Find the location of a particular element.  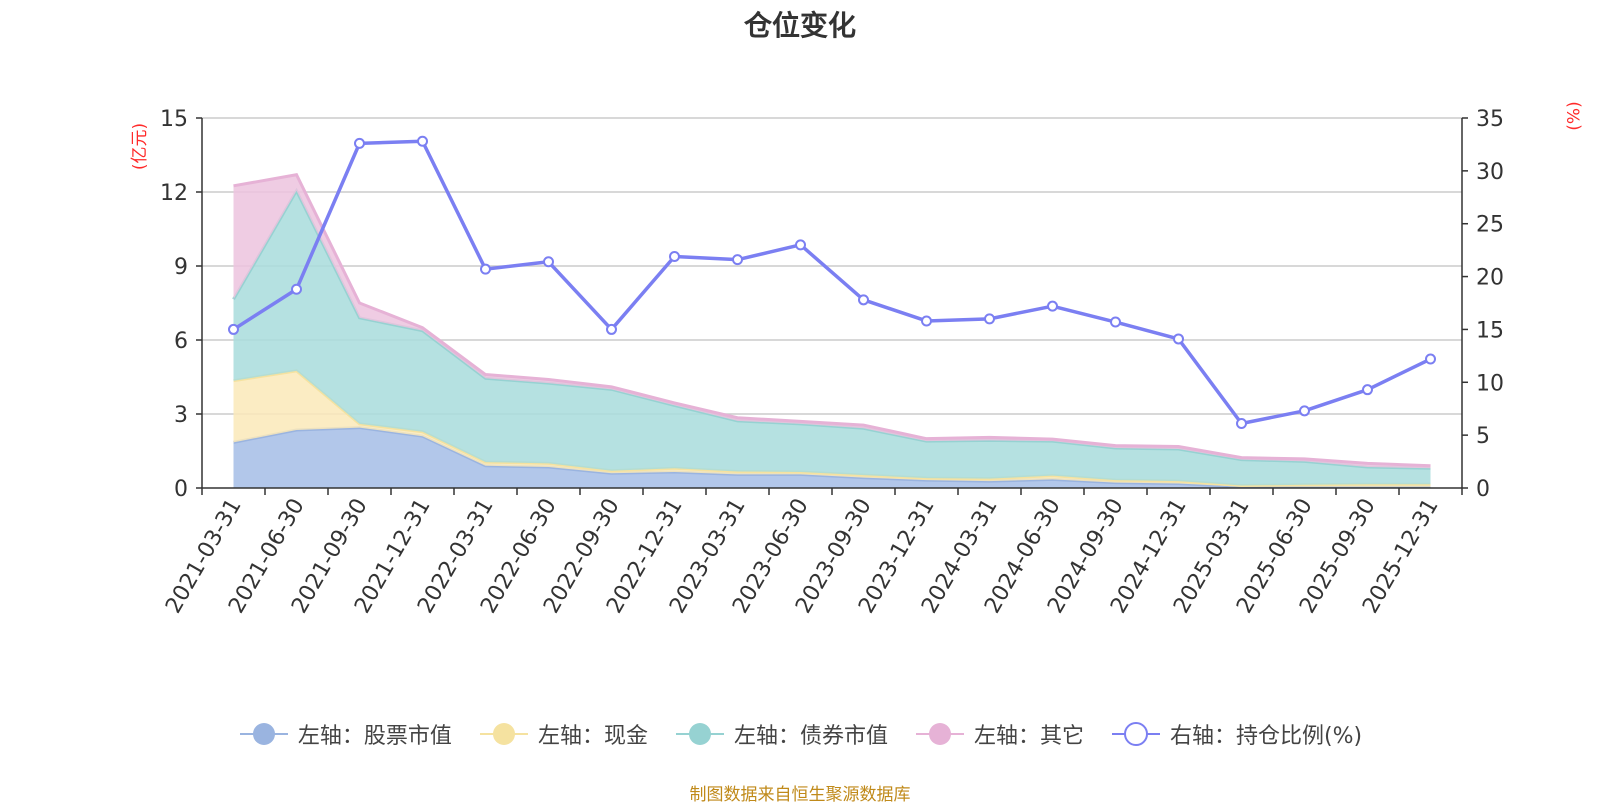

legend: 左轴：股票市值 左轴：现金 左轴：债券市值 左轴：其它 右轴：持仓比例(%) is located at coordinates (800, 734).